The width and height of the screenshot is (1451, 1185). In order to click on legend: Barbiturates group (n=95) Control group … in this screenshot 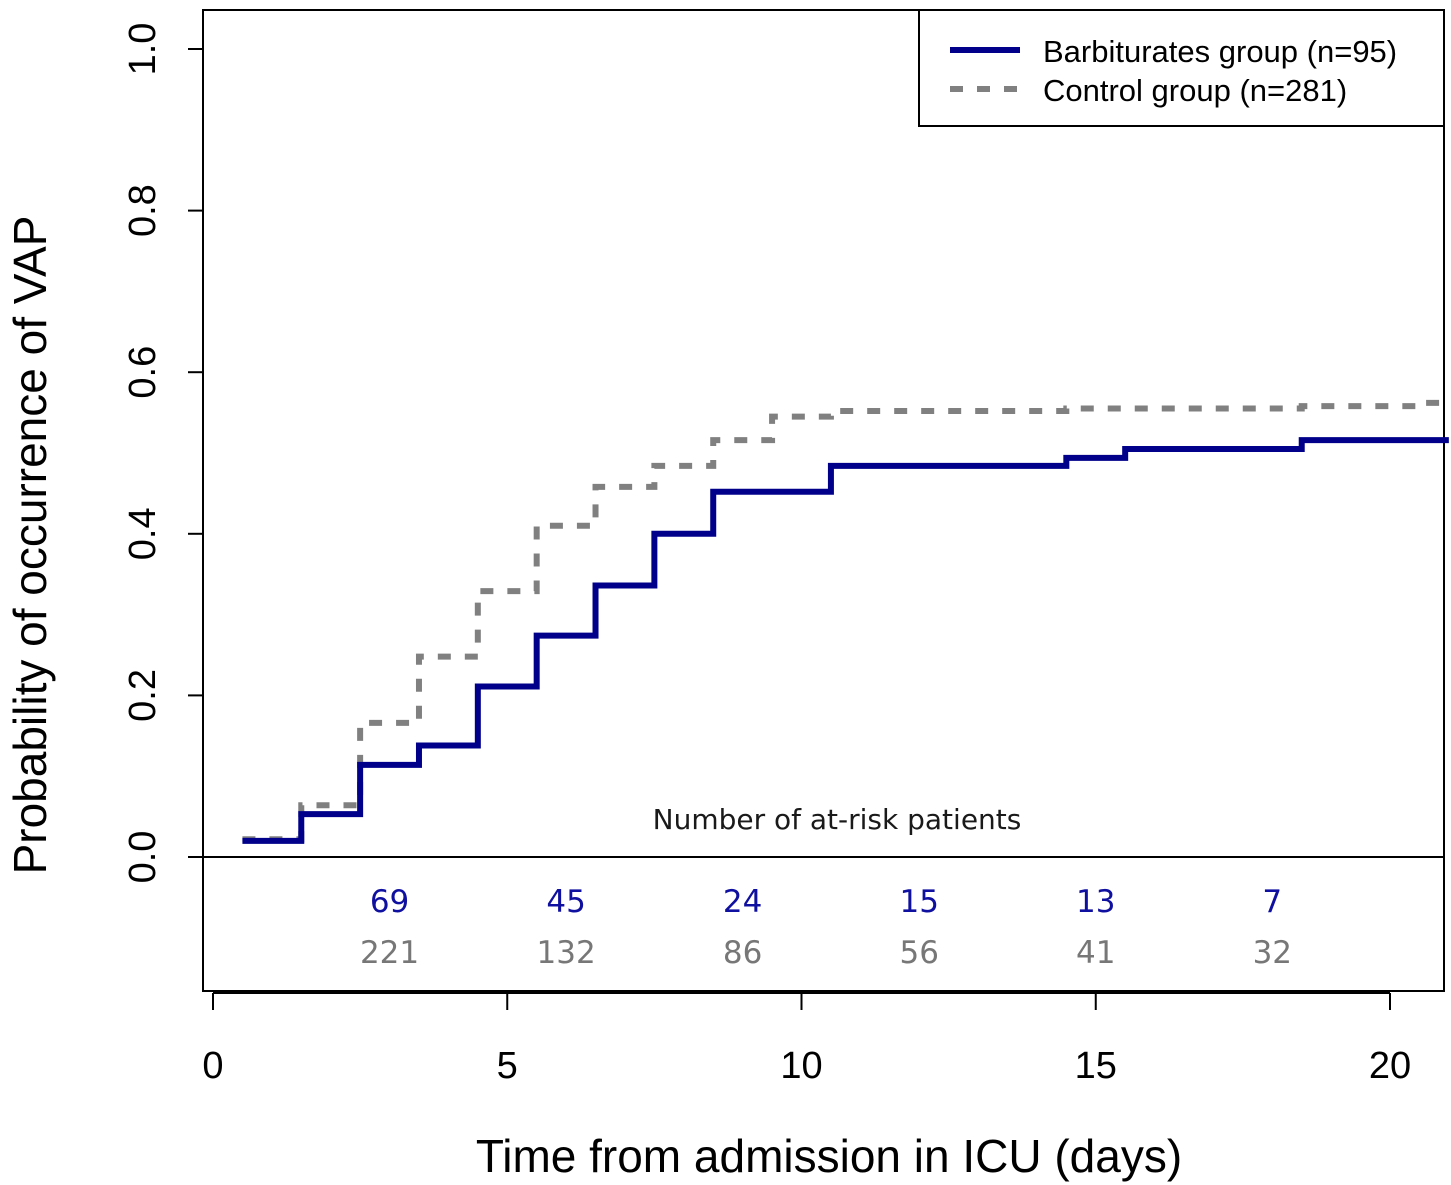, I will do `click(1181, 68)`.